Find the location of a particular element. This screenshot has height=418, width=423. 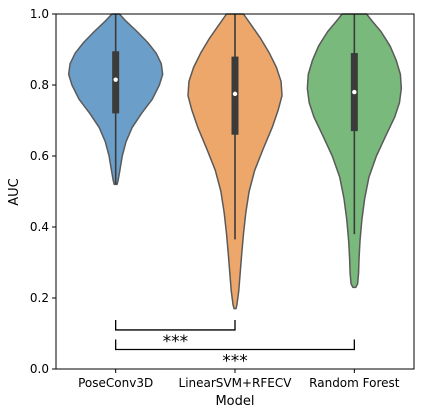

y-tick-label: 0.2 is located at coordinates (39, 298).